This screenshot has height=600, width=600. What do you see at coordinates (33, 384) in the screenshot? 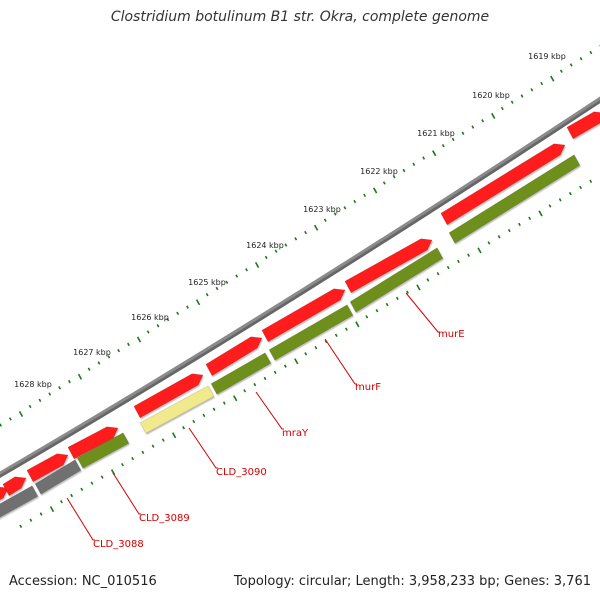
I see `kbp-label: 1628 kbp` at bounding box center [33, 384].